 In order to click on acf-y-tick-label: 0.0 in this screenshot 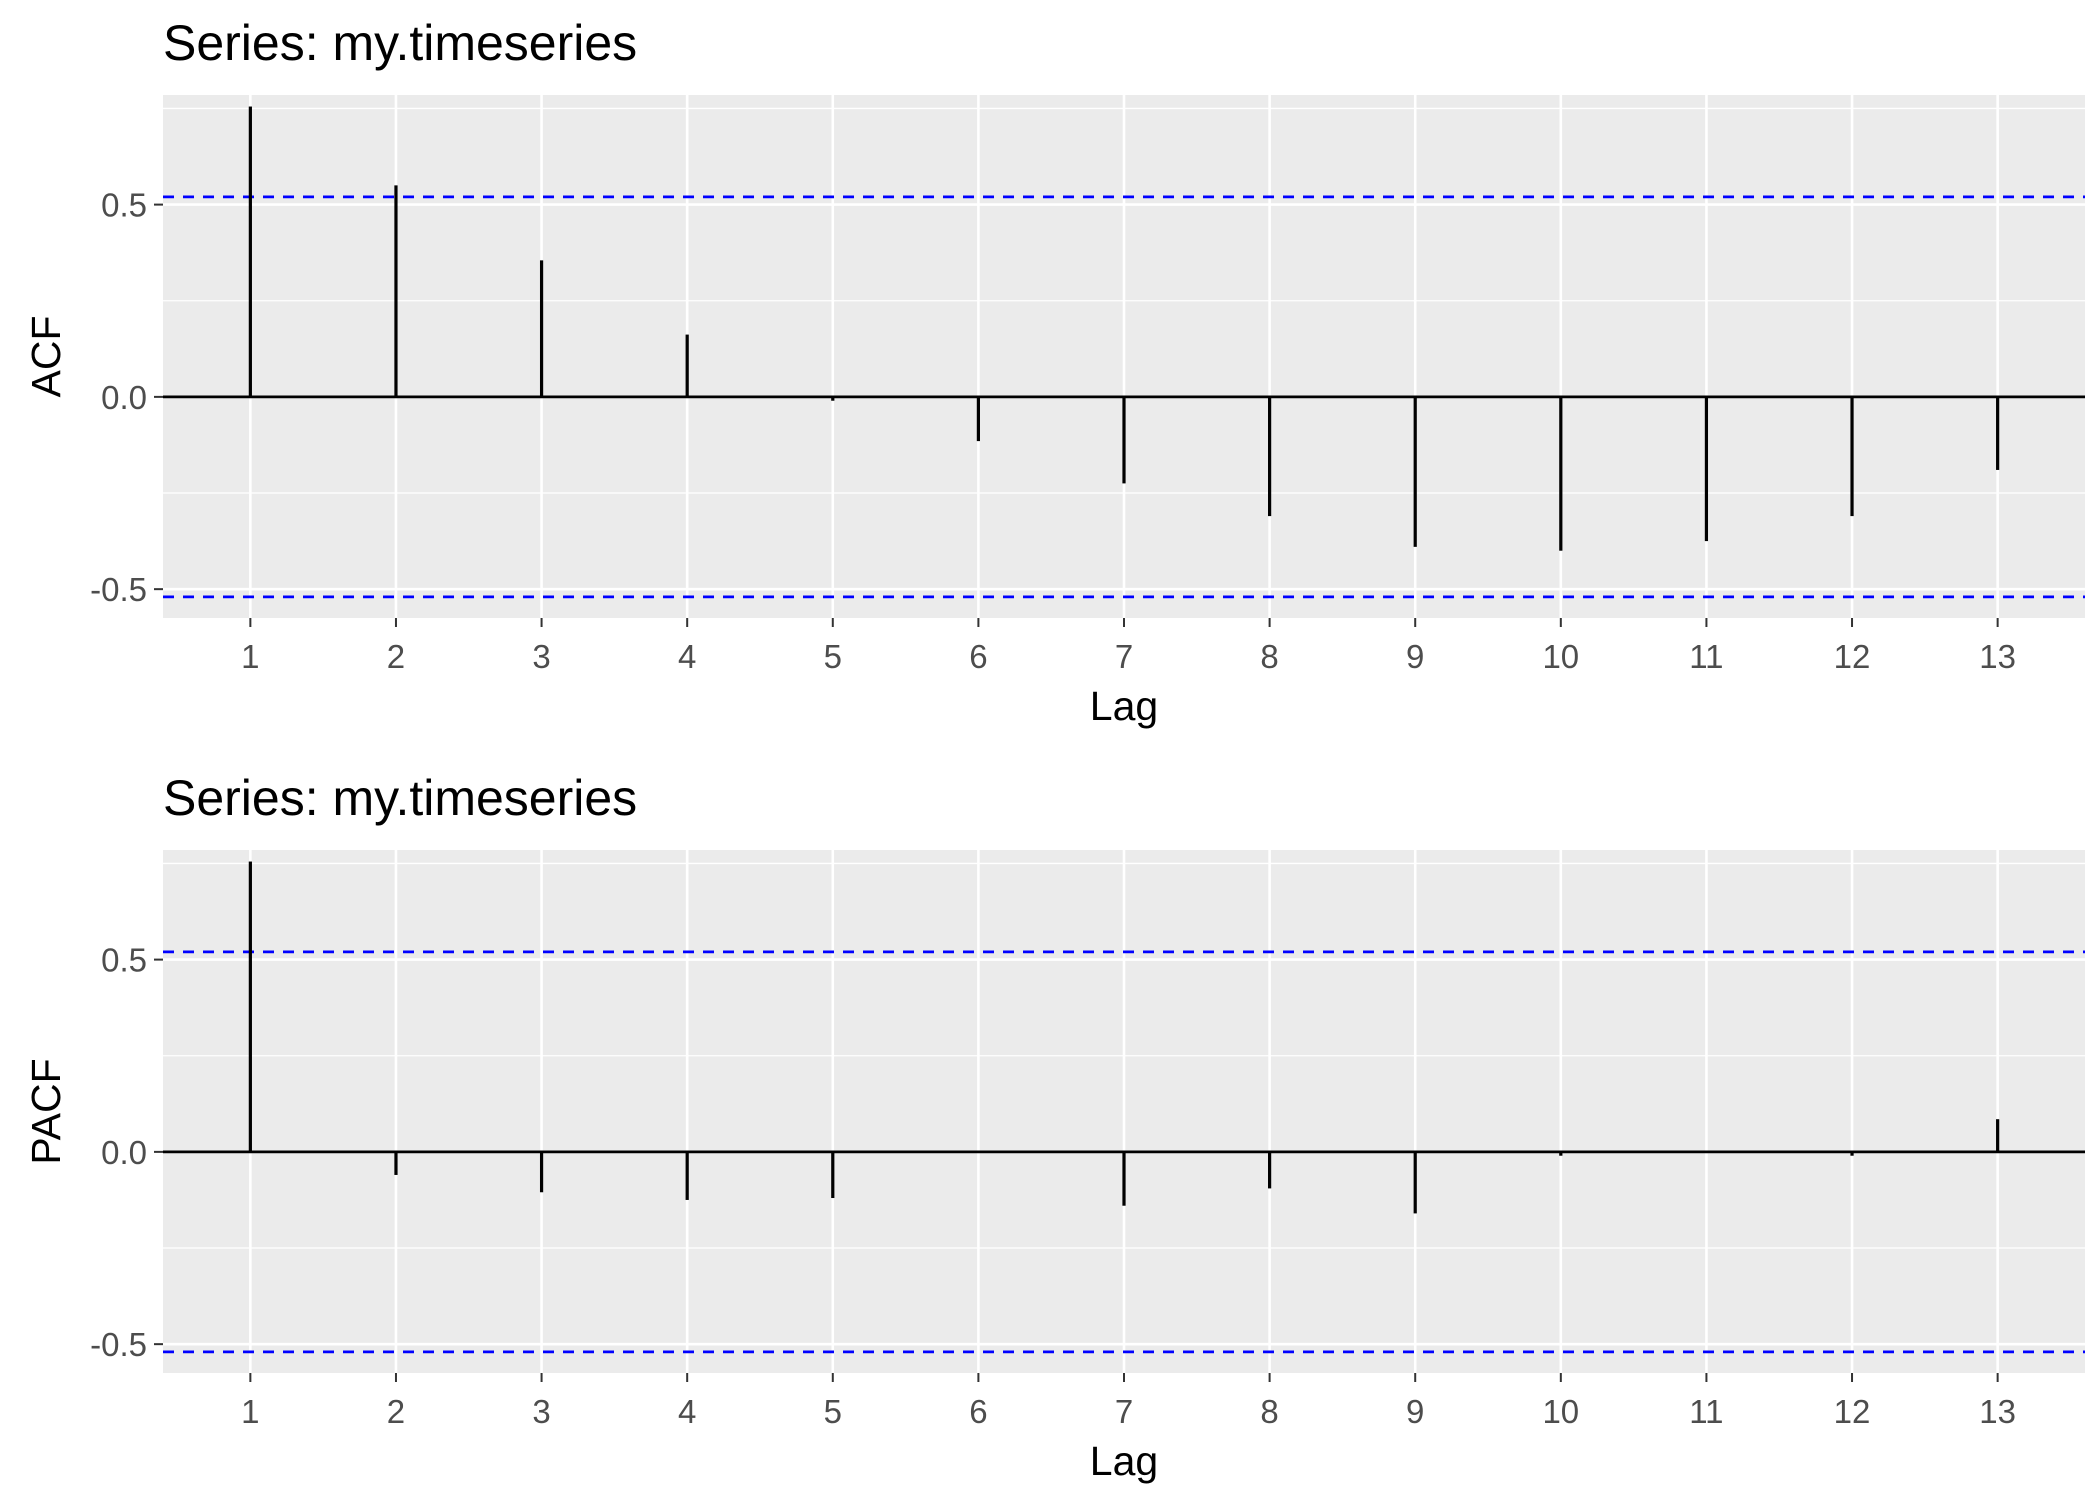, I will do `click(124, 397)`.